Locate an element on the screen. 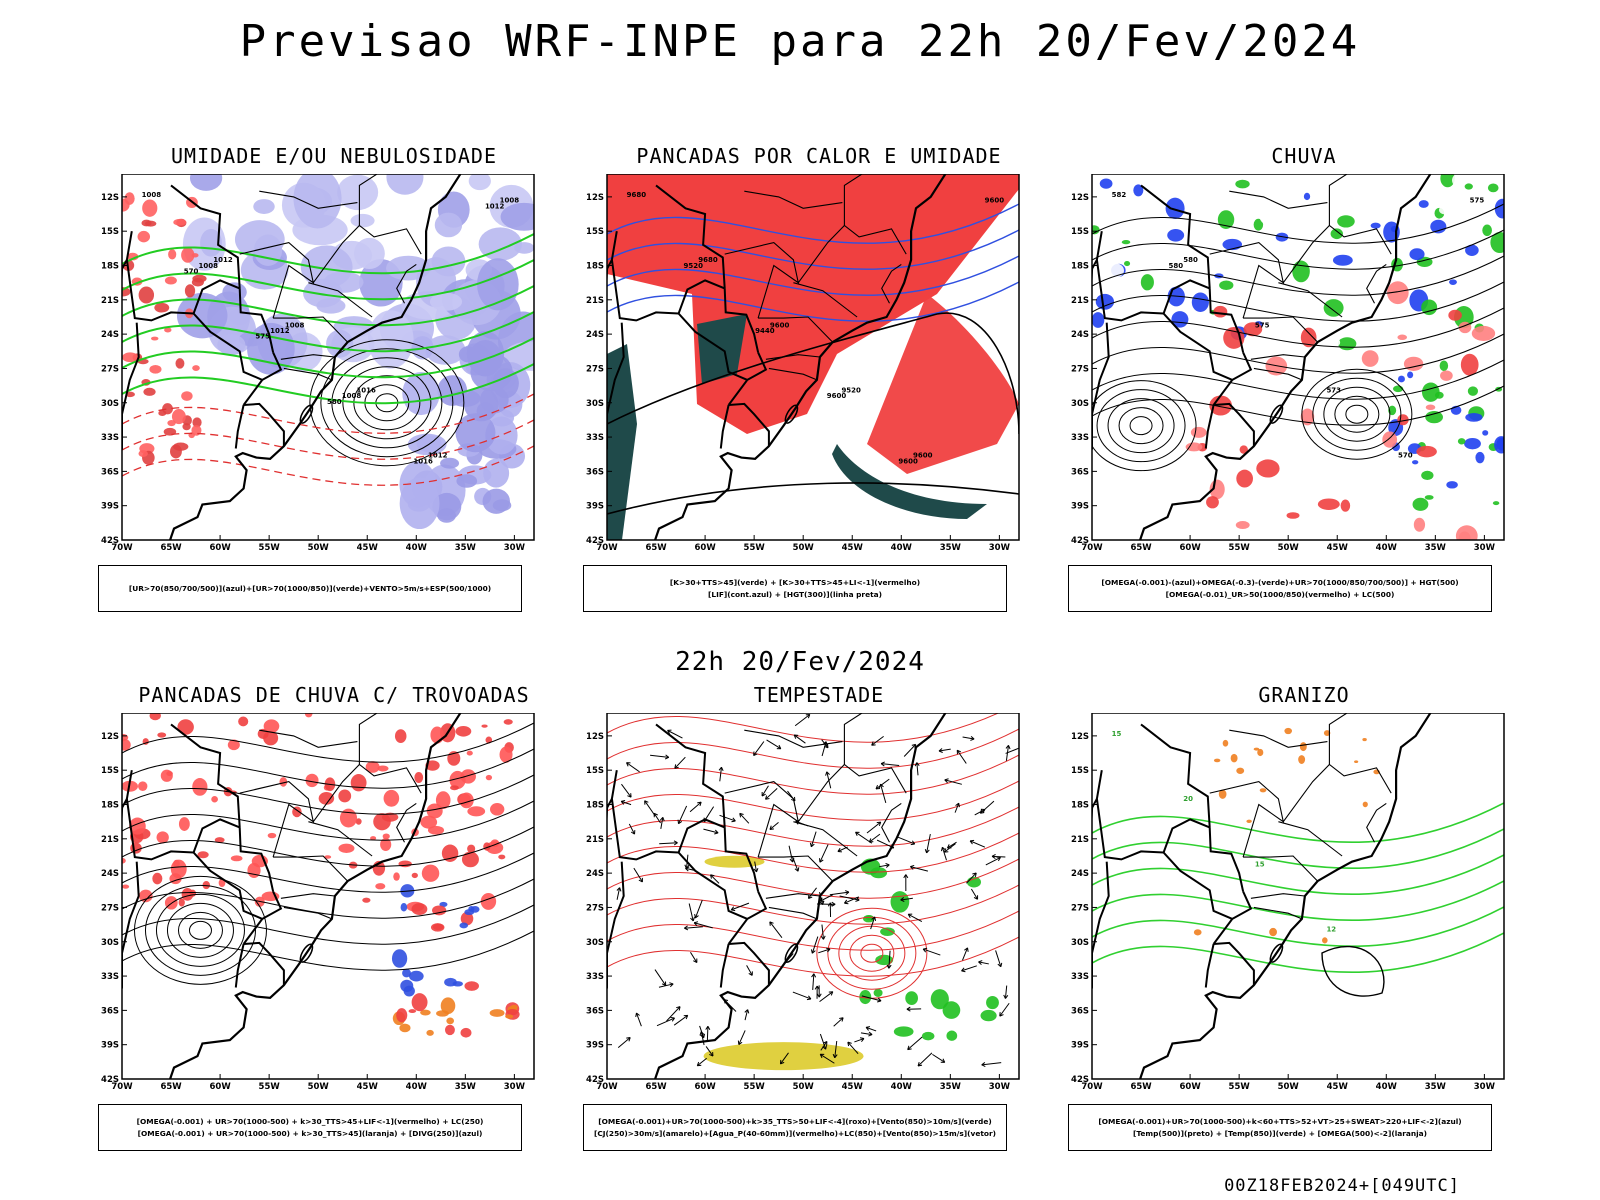 The image size is (1600, 1200). contour-label: 1012 is located at coordinates (223, 260).